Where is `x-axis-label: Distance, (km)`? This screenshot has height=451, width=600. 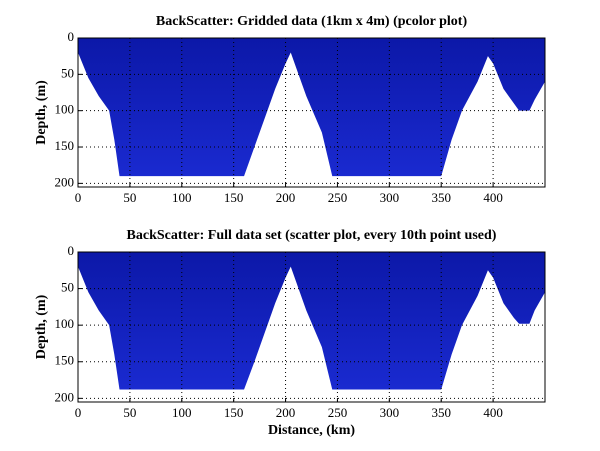 x-axis-label: Distance, (km) is located at coordinates (311, 430).